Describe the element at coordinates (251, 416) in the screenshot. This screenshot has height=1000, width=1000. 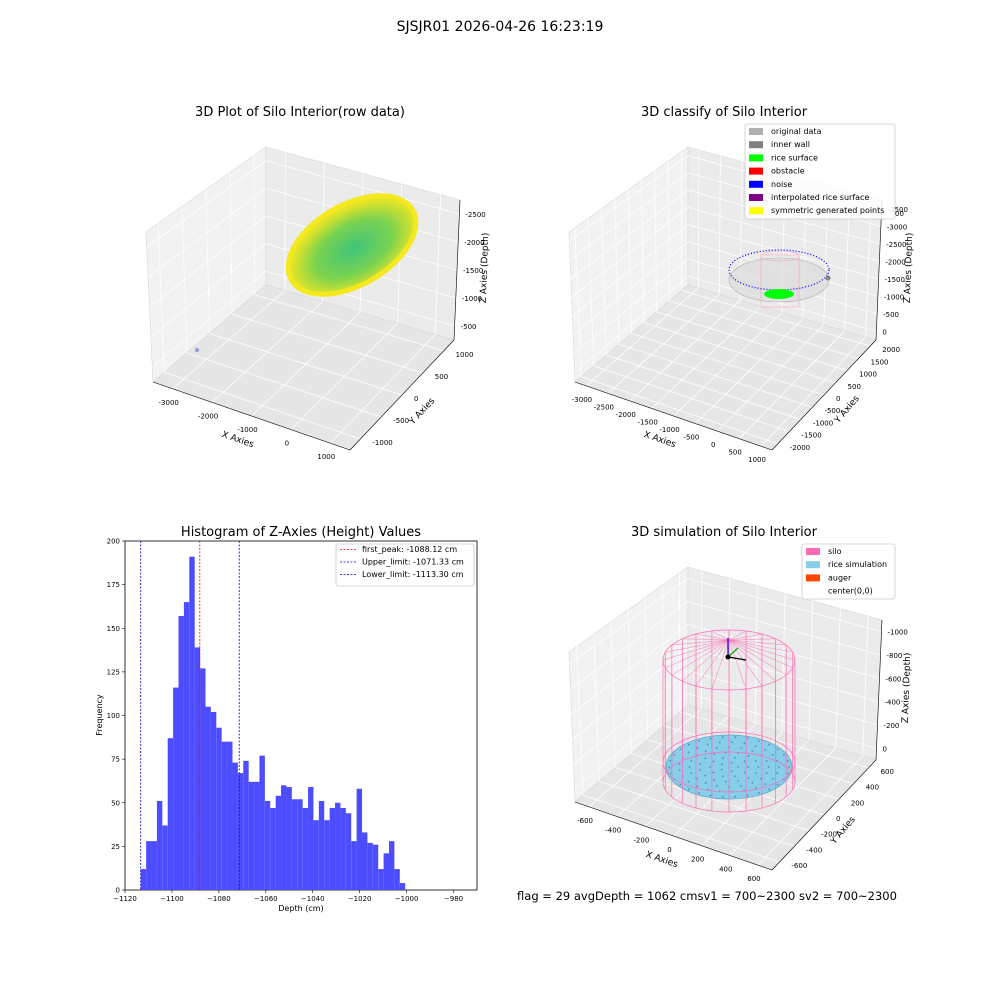
I see `panel1-x-axis-line` at that location.